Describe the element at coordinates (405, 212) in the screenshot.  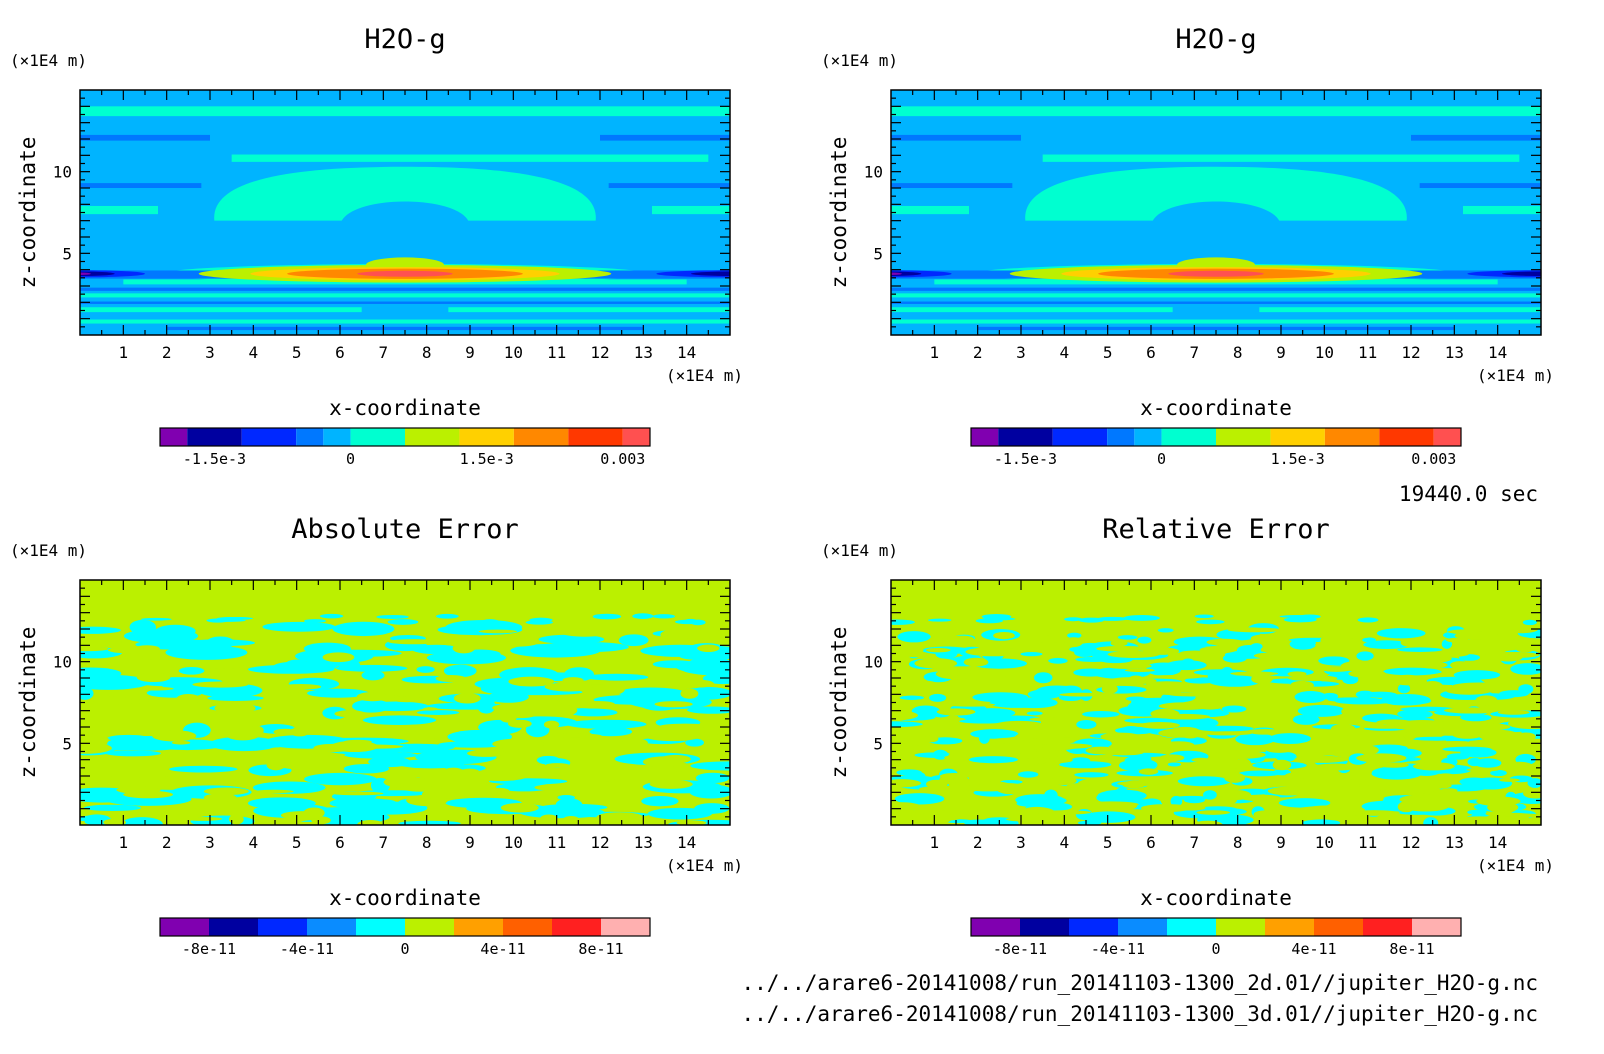
I see `contour-field` at that location.